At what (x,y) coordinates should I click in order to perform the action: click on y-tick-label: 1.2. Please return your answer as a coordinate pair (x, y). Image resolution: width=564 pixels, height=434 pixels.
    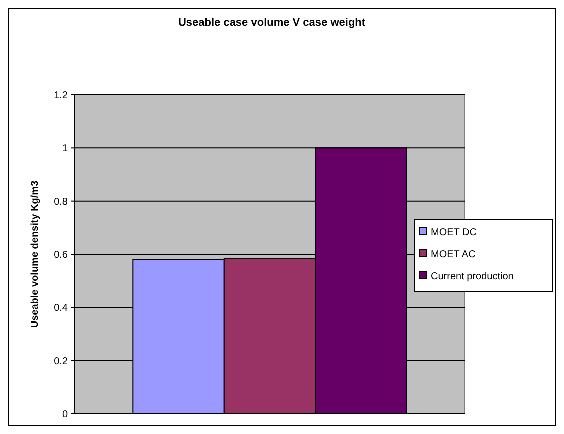
    Looking at the image, I should click on (61, 96).